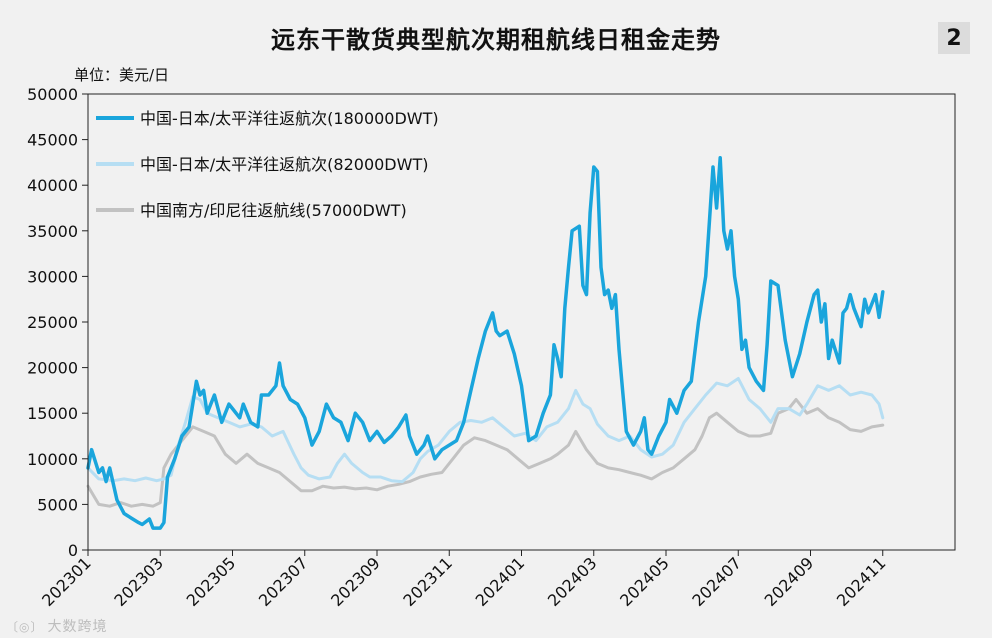 This screenshot has width=992, height=638. What do you see at coordinates (52, 140) in the screenshot?
I see `y-tick-label: 45000` at bounding box center [52, 140].